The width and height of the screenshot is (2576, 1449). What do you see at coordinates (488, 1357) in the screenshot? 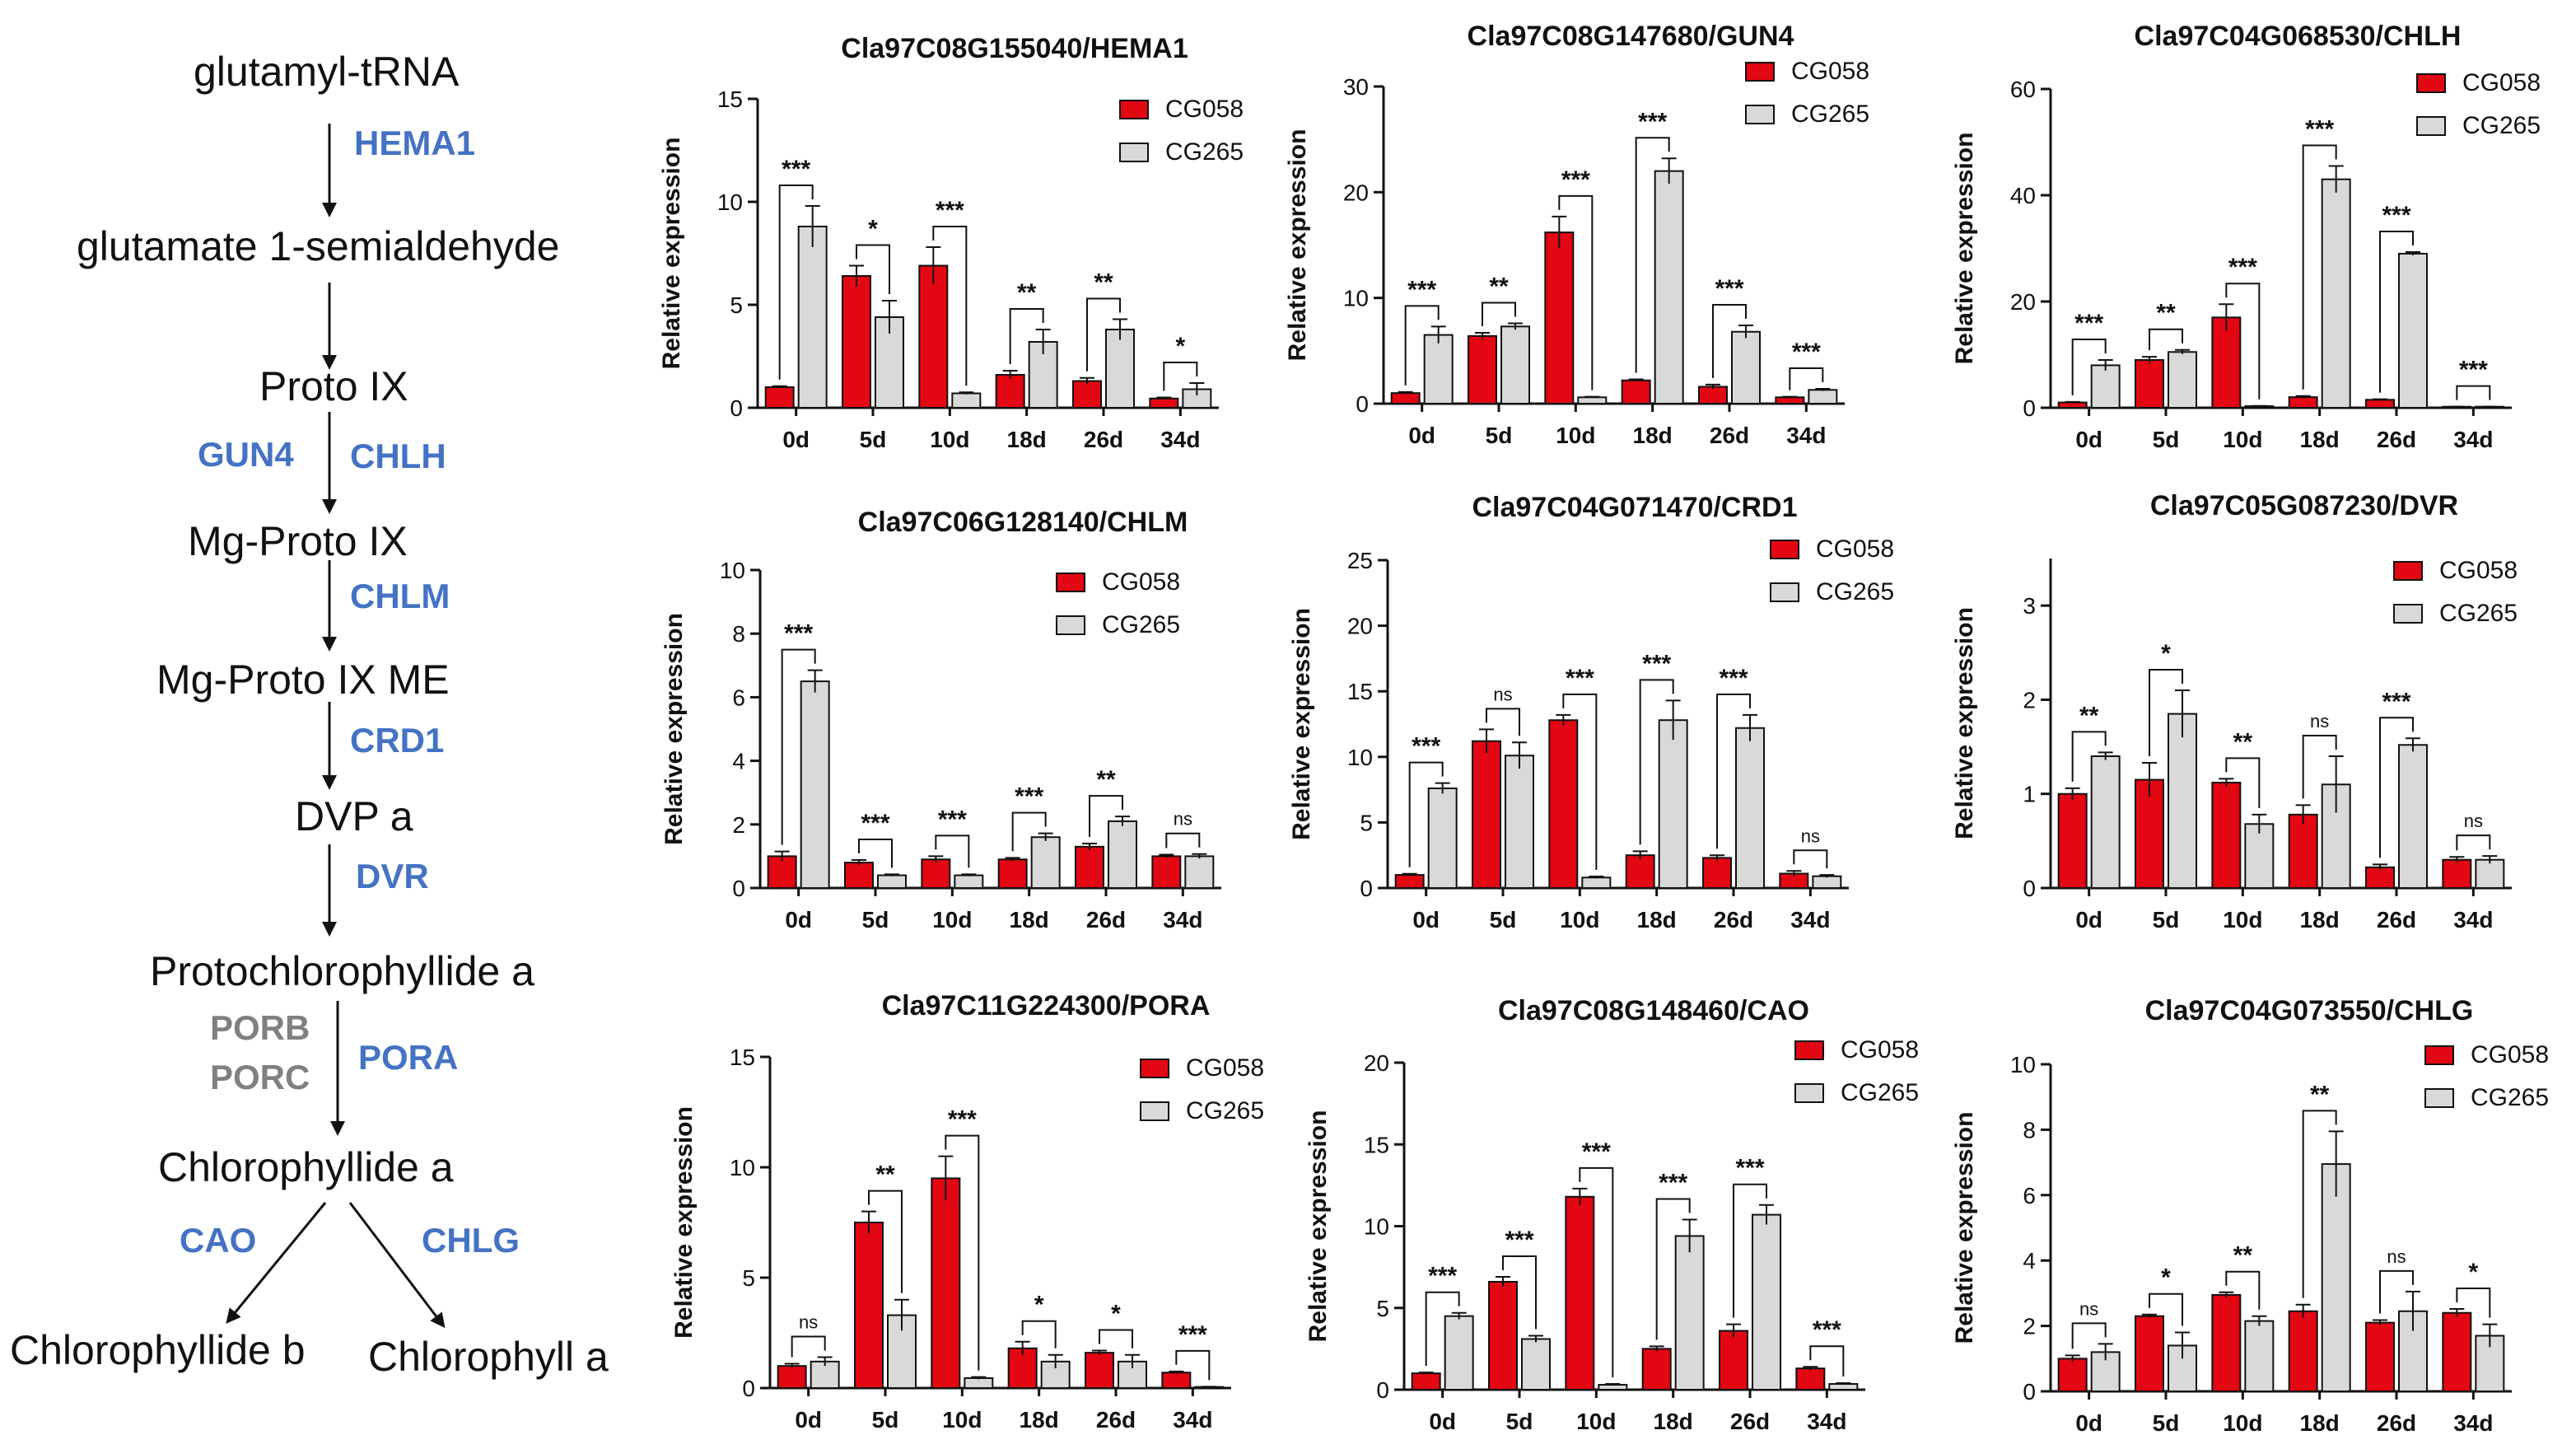
I see `node-chlorophyll-a: Chlorophyll a` at bounding box center [488, 1357].